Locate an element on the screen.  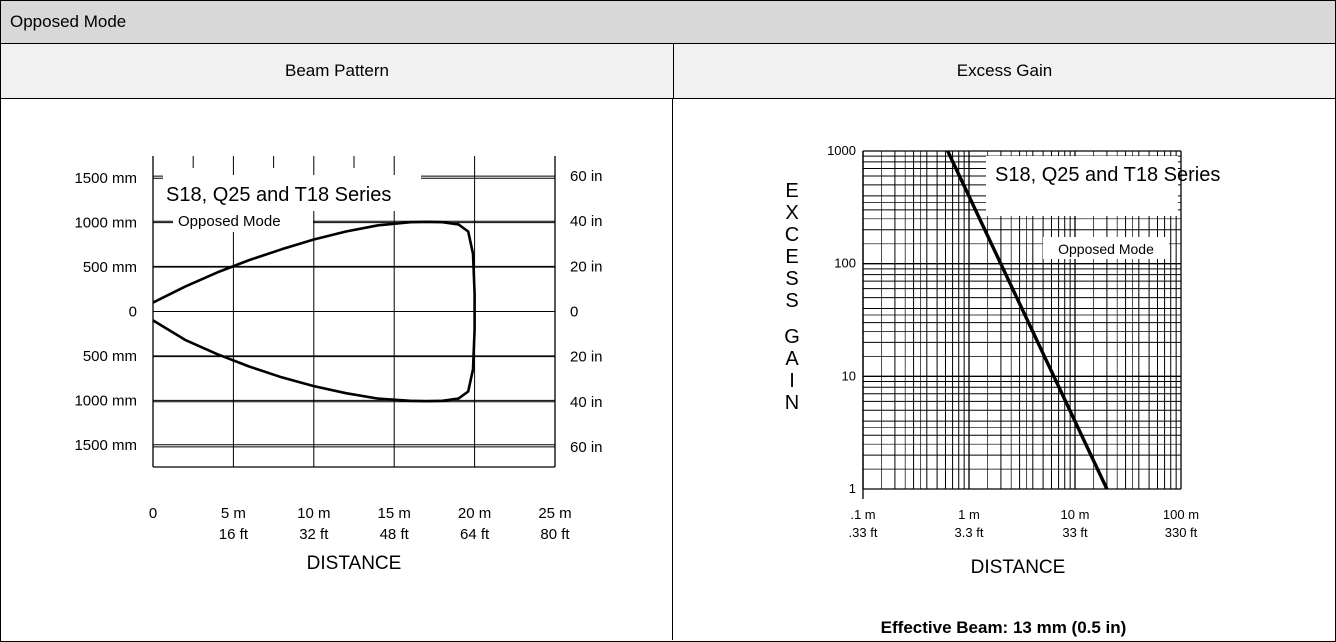
gain-ylabel-char-2: C is located at coordinates (792, 235).